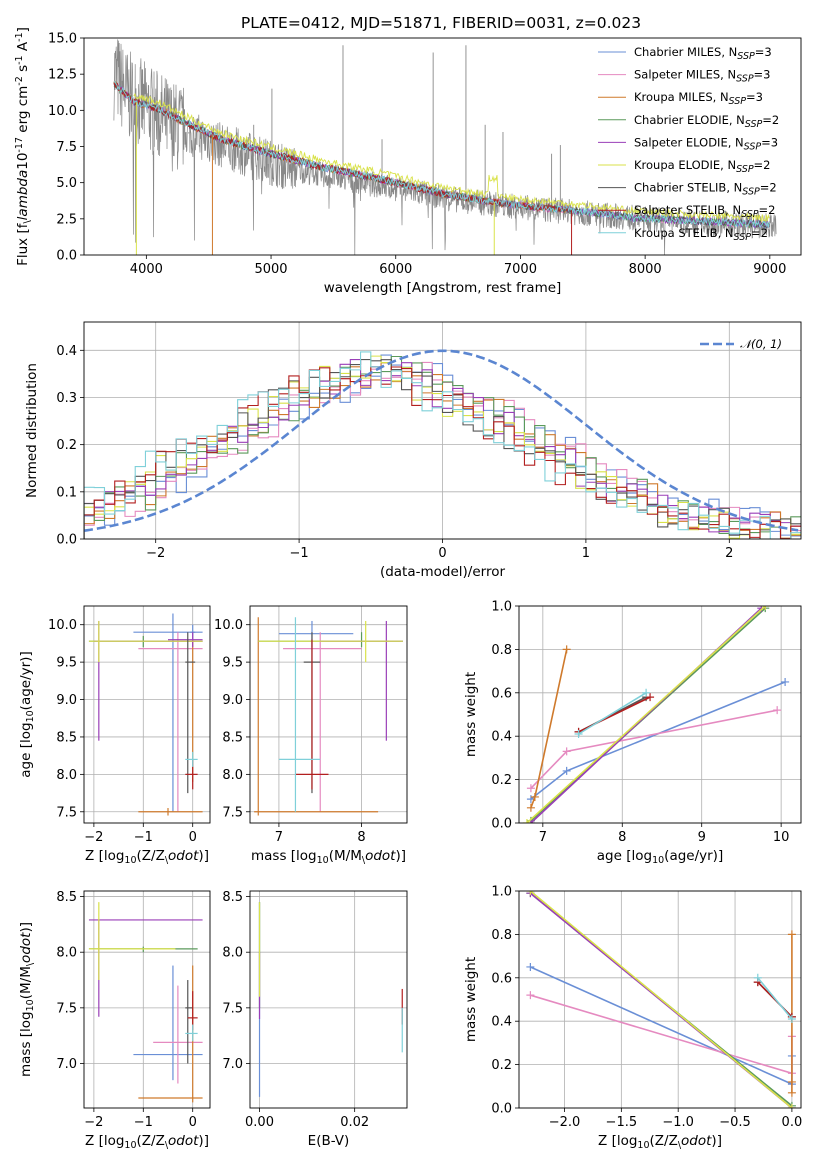  I want to click on legend-label: Kroupa MILES, NSSP=3, so click(698, 98).